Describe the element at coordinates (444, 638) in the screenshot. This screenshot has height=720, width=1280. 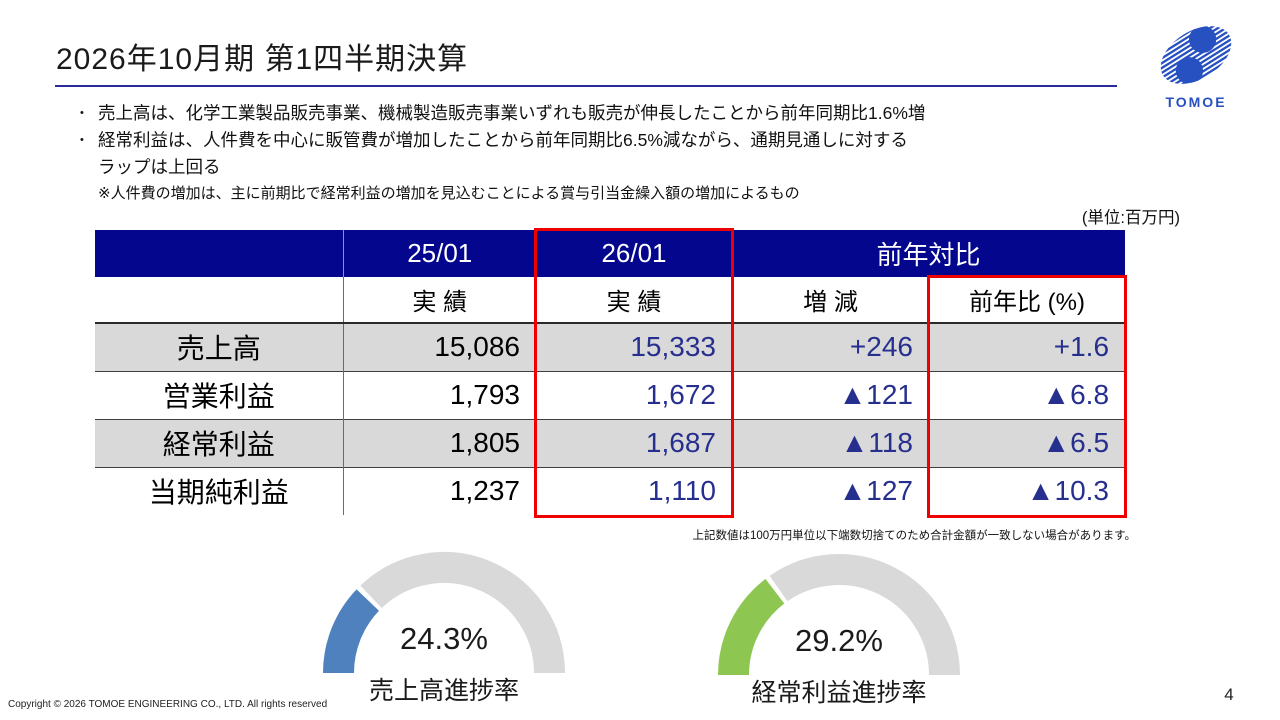
I see `gauge-value: 24.3%` at that location.